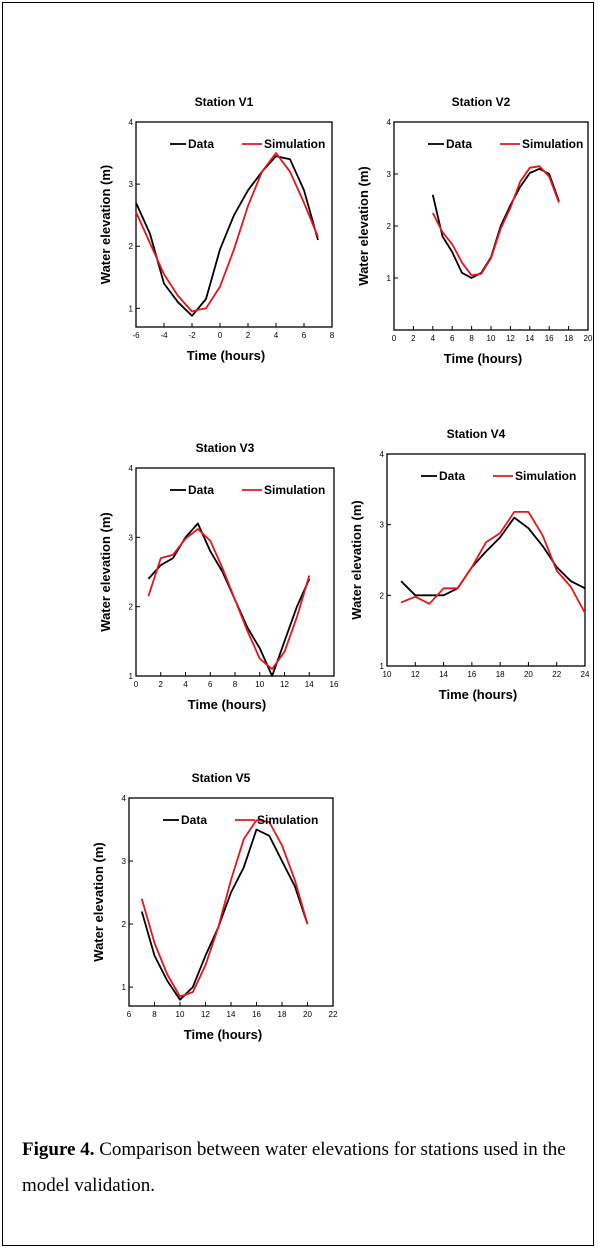  What do you see at coordinates (164, 335) in the screenshot?
I see `x-tick-label: -4` at bounding box center [164, 335].